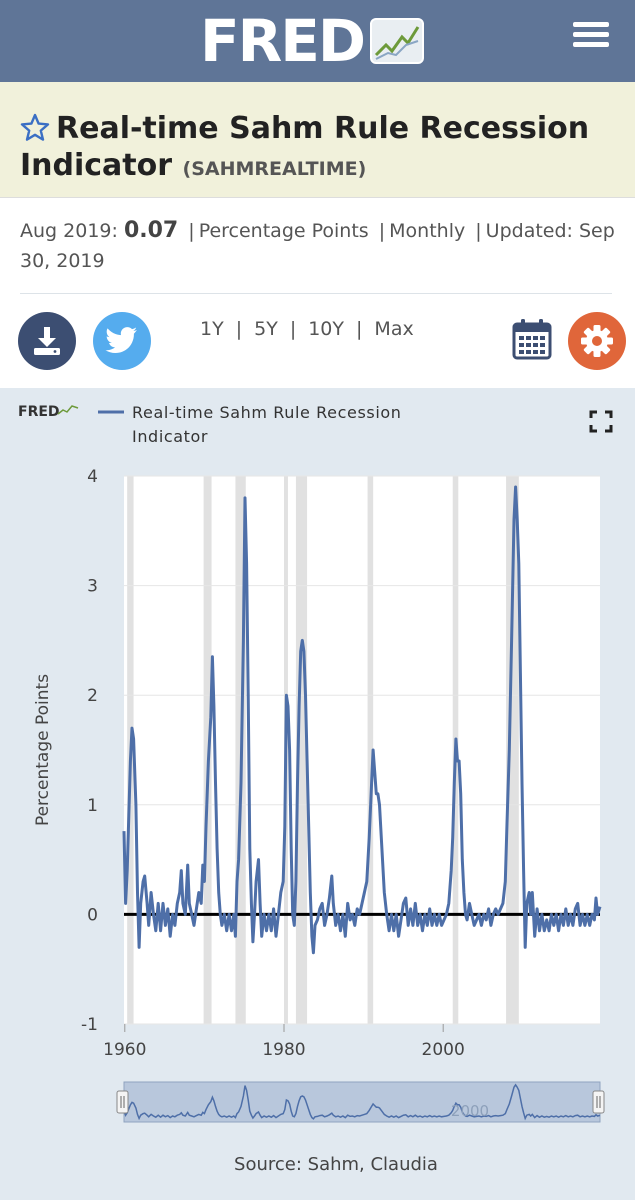 The image size is (635, 1204). Describe the element at coordinates (283, 41) in the screenshot. I see `logo-text: FRED` at that location.